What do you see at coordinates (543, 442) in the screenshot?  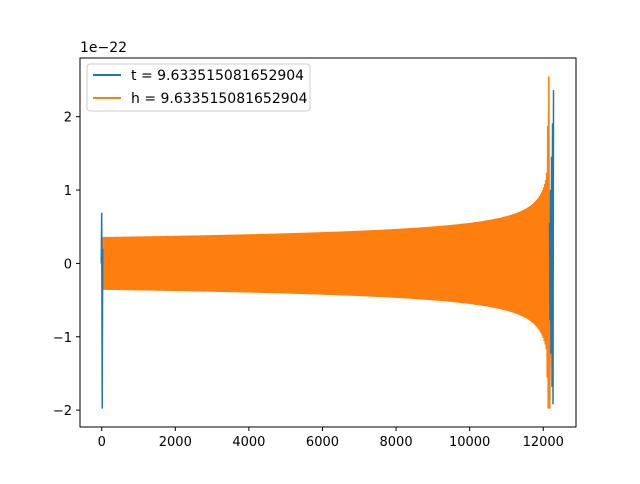 I see `x-tick-label: 12000` at bounding box center [543, 442].